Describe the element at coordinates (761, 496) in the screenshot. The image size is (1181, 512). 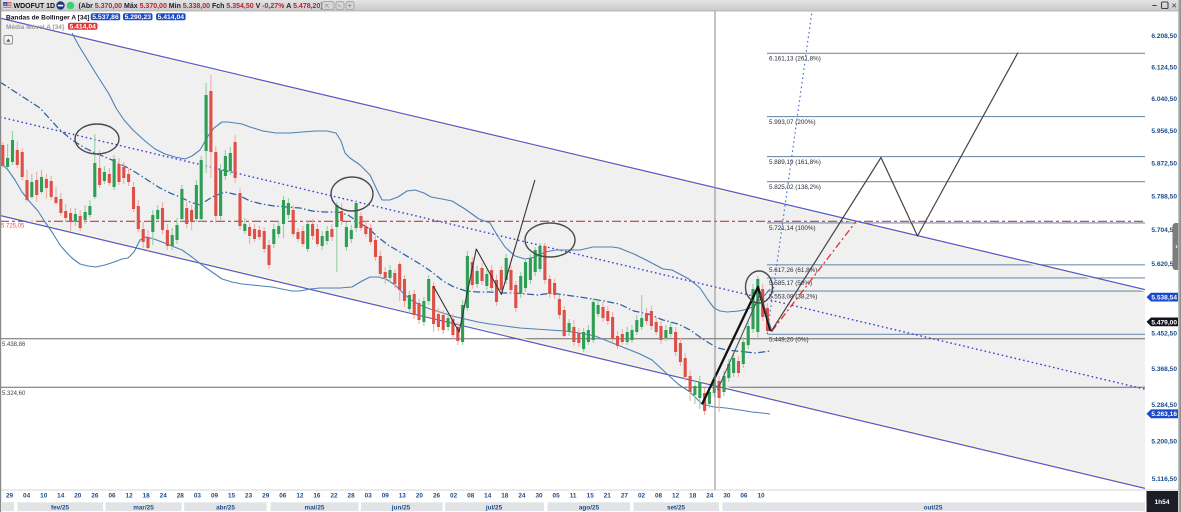
I see `svg-text: 10` at that location.